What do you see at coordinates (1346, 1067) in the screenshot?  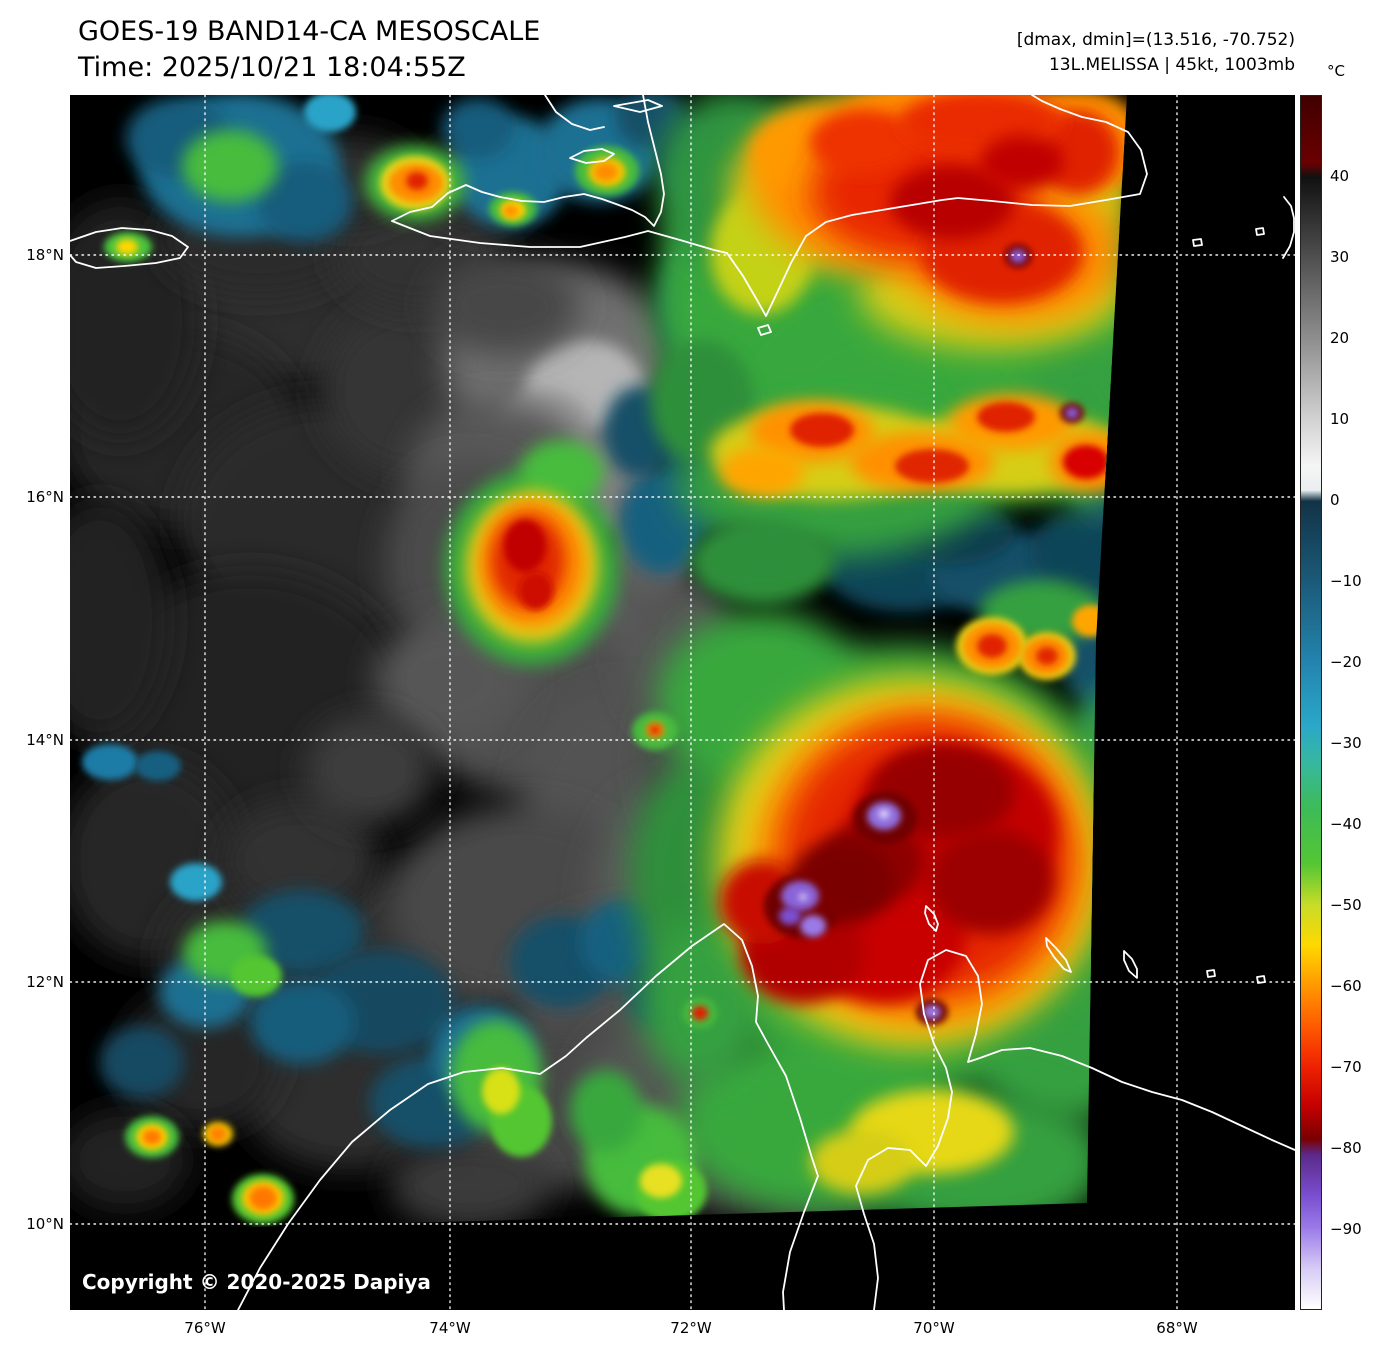 I see `colorbar-tick-label: −70` at bounding box center [1346, 1067].